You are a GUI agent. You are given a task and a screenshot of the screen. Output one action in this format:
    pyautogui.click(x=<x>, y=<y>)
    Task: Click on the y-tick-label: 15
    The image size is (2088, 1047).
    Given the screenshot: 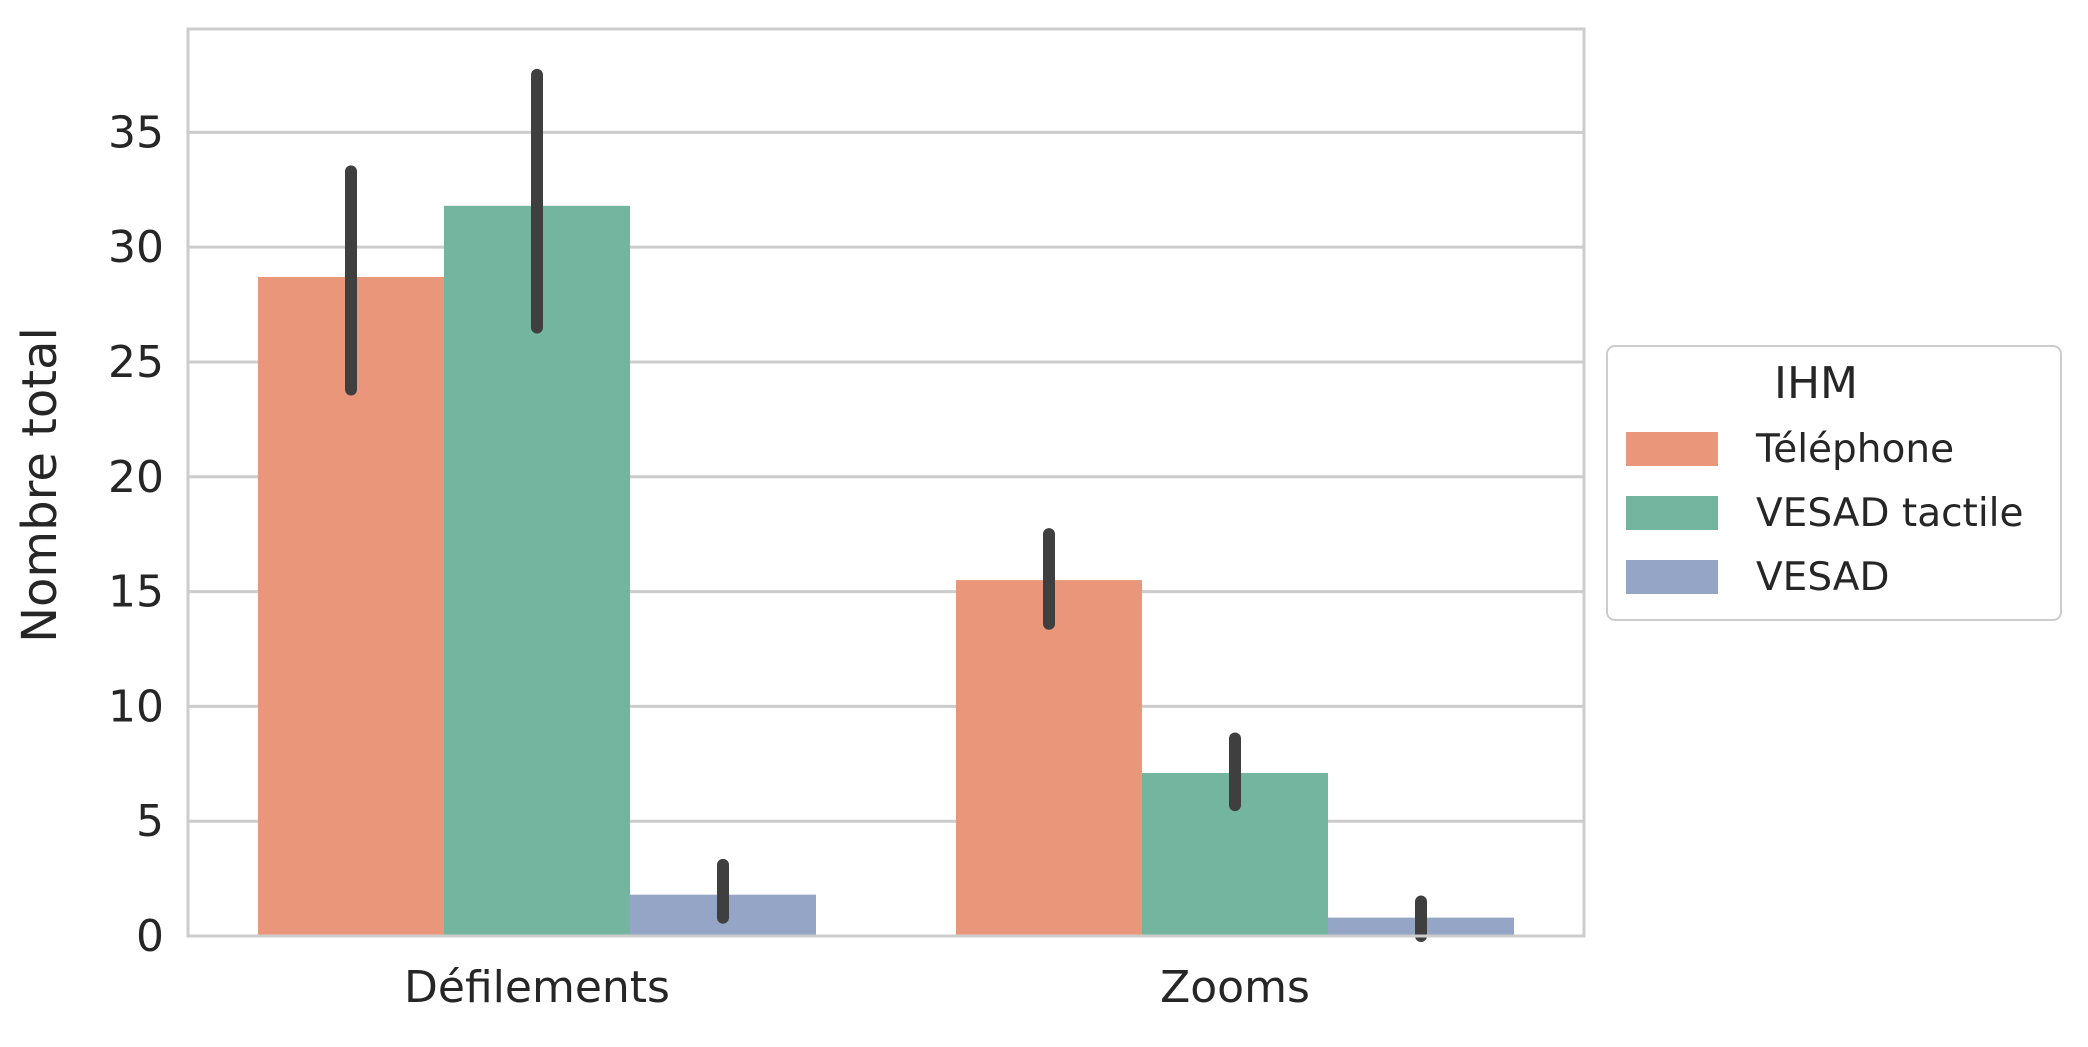 What is the action you would take?
    pyautogui.click(x=136, y=592)
    